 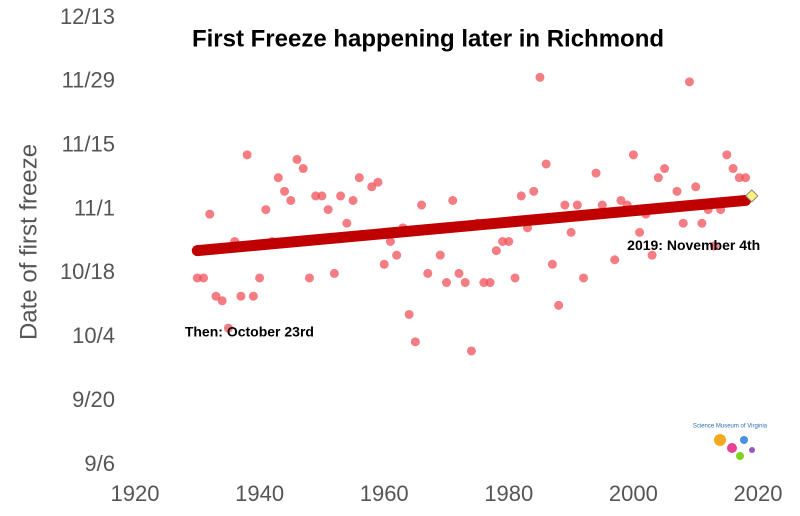 What do you see at coordinates (428, 38) in the screenshot?
I see `chart-title: First Freeze happening later in Richmond` at bounding box center [428, 38].